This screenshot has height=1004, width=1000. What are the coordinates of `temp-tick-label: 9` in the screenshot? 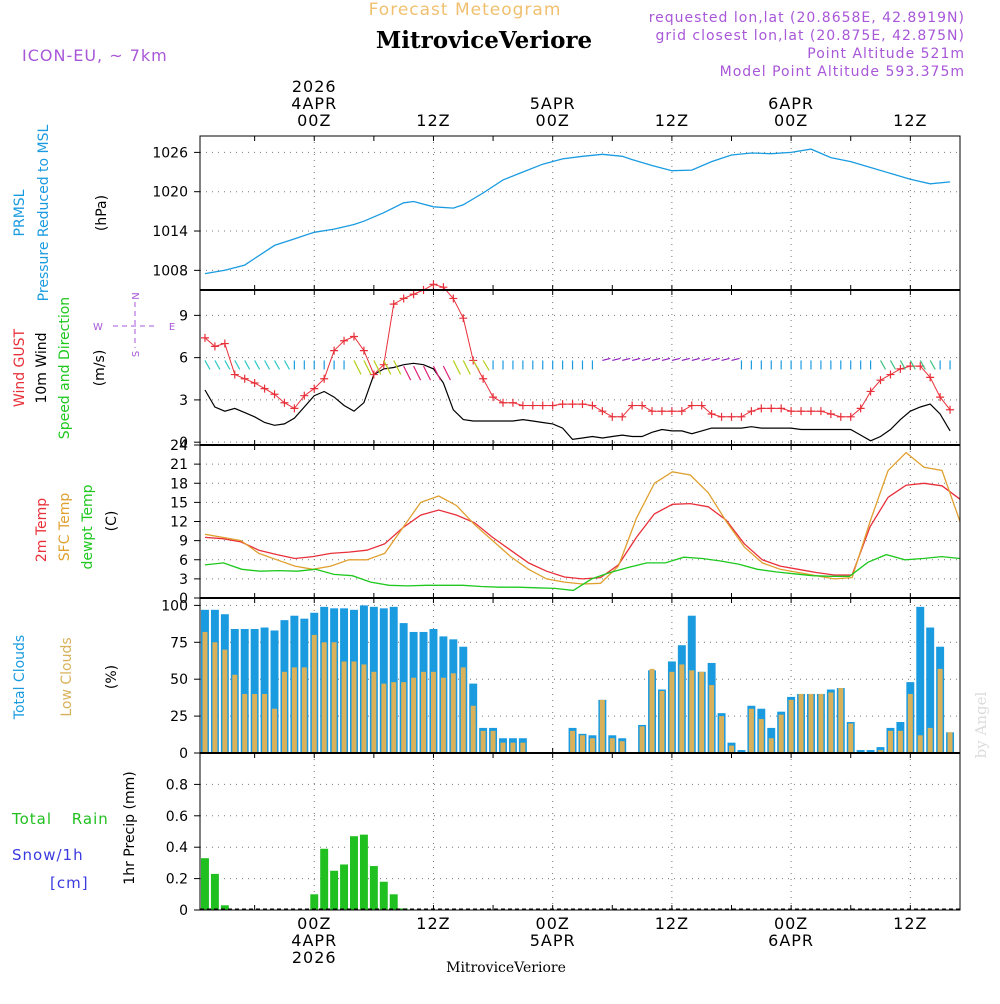 It's located at (183, 542).